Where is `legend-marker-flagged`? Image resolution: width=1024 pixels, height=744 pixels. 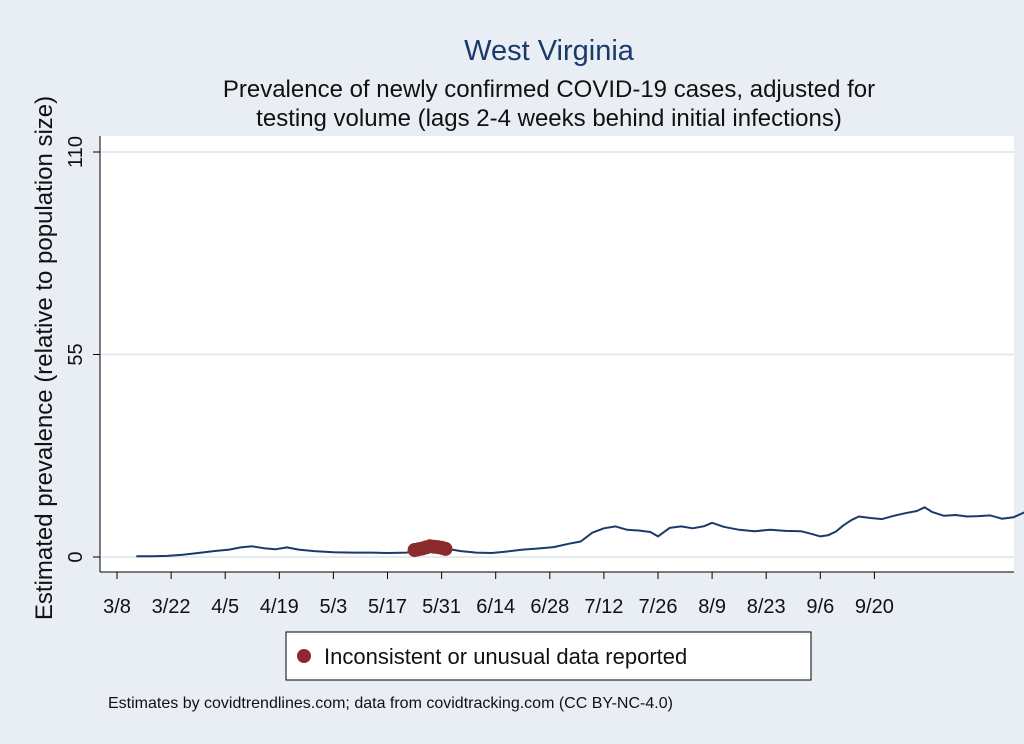
legend-marker-flagged is located at coordinates (304, 656).